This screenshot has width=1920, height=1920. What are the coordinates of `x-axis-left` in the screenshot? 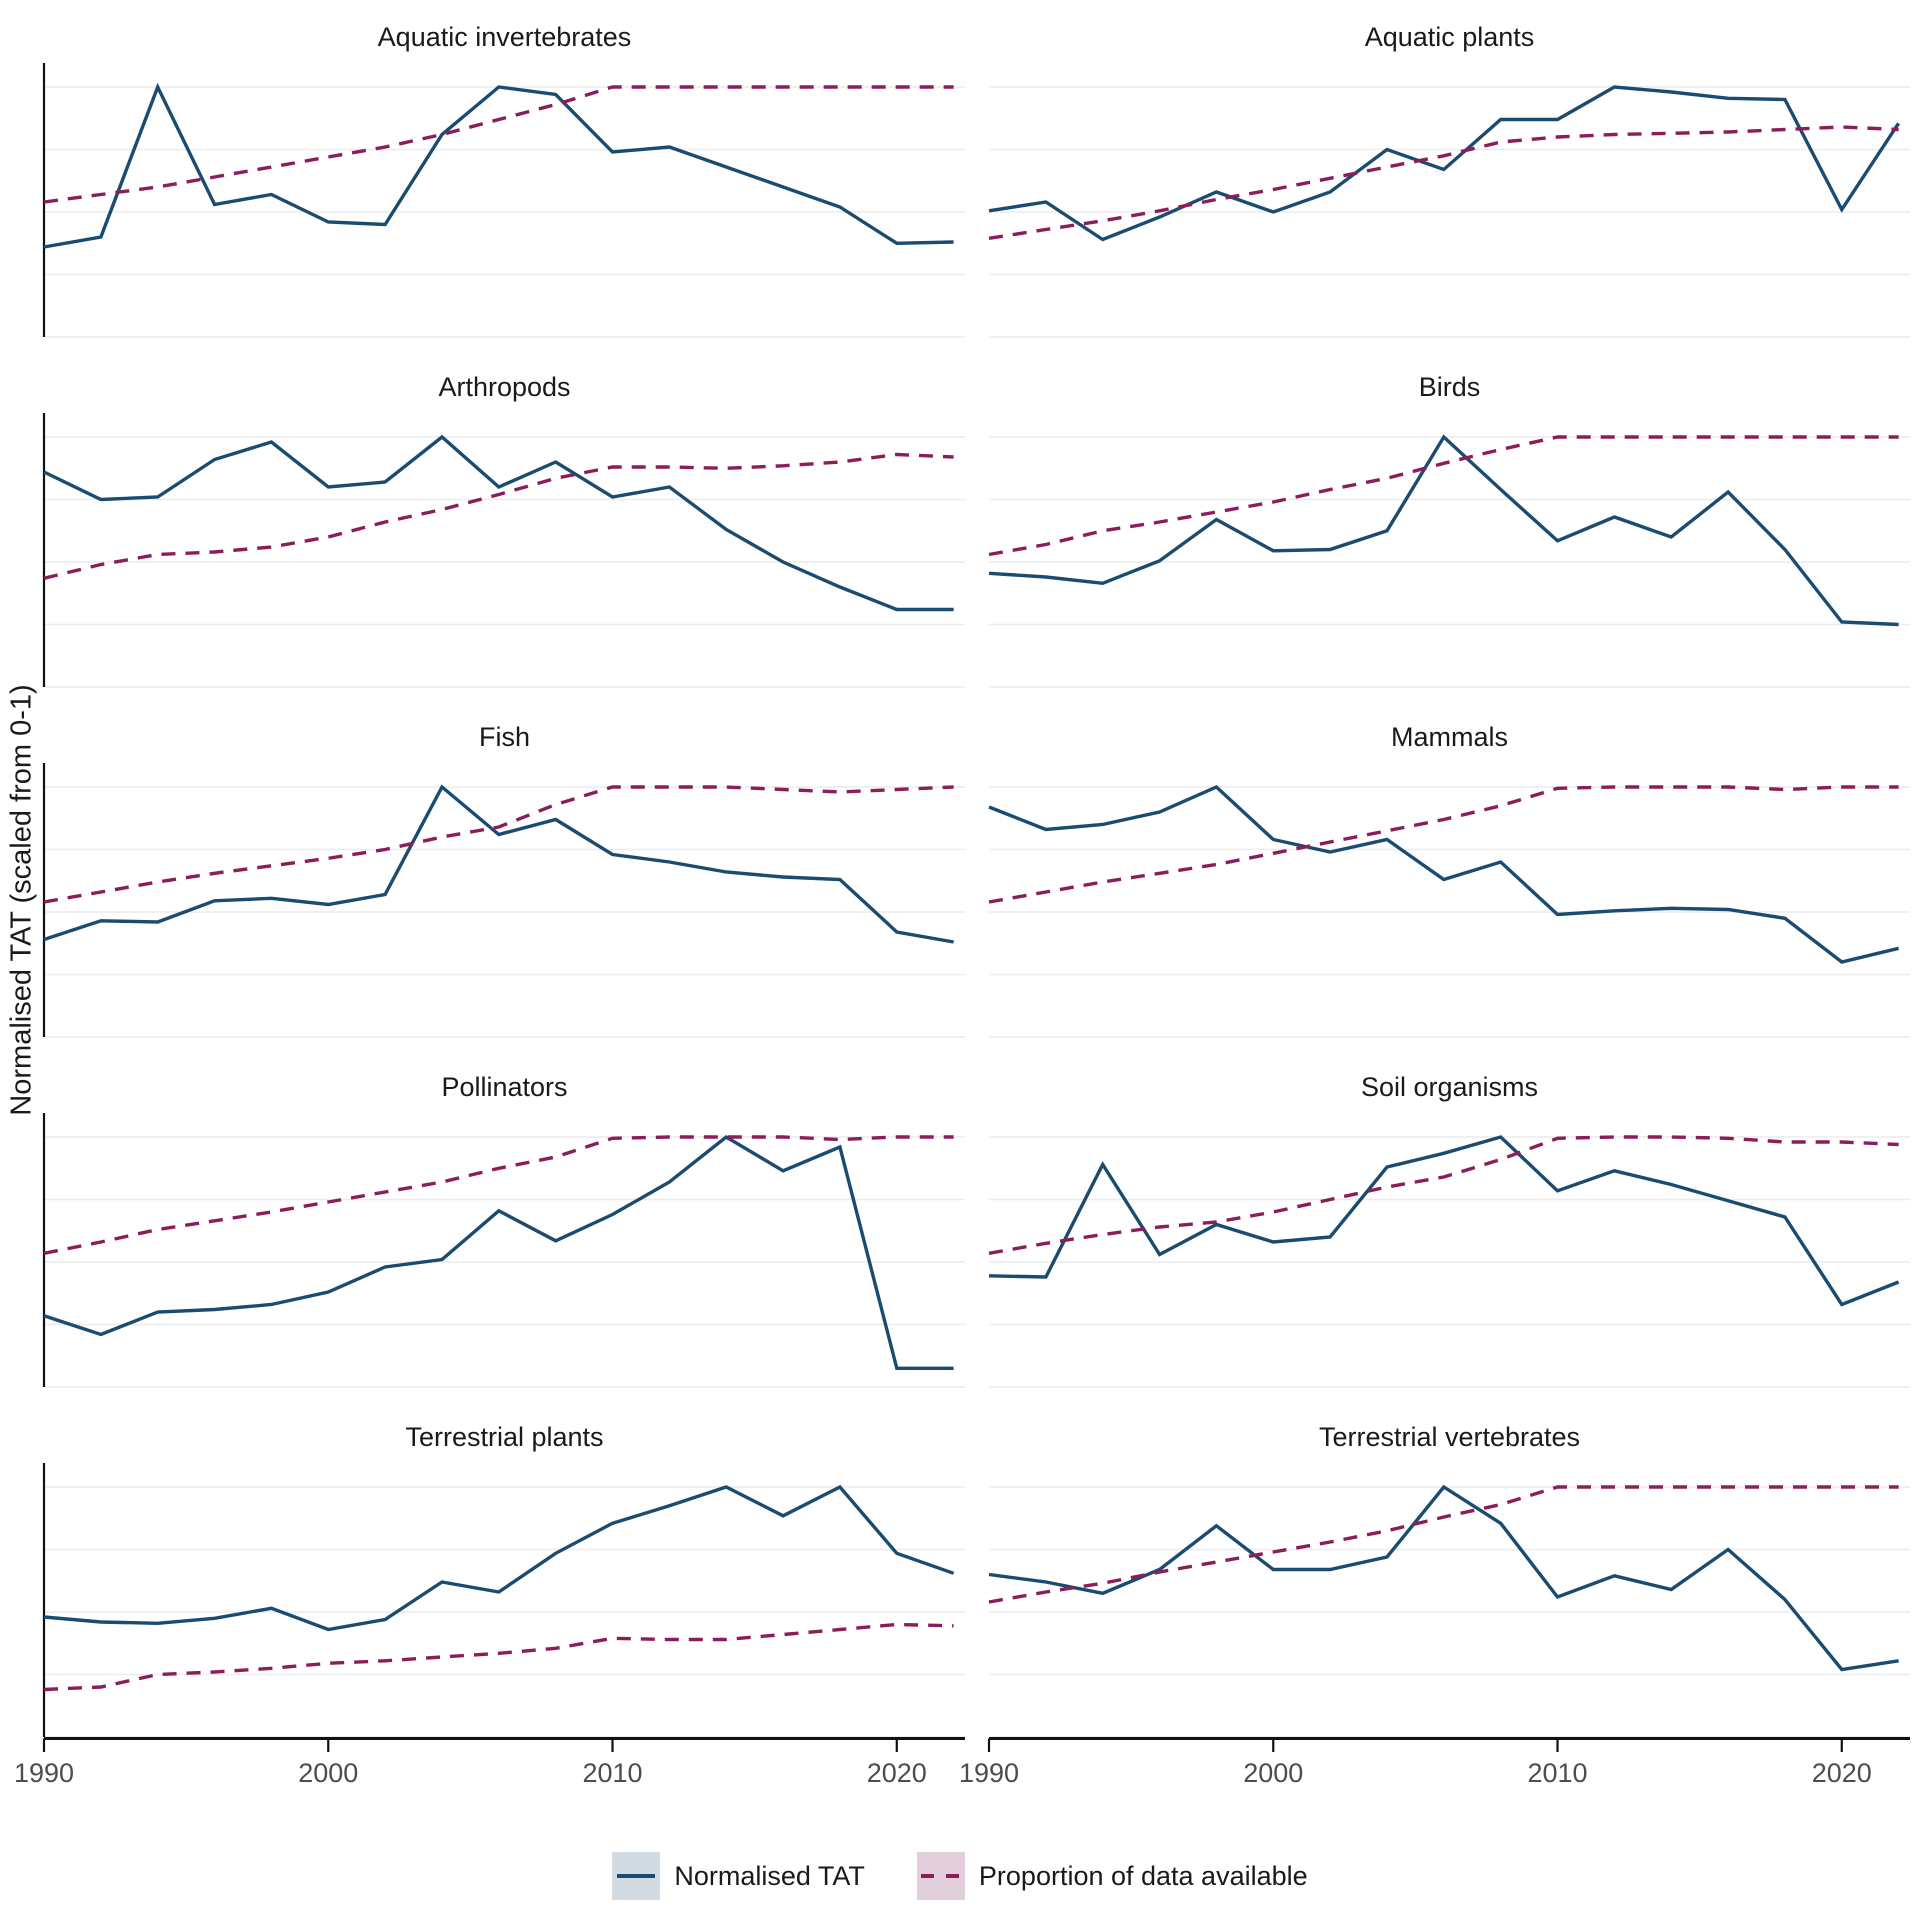 It's located at (503, 1744).